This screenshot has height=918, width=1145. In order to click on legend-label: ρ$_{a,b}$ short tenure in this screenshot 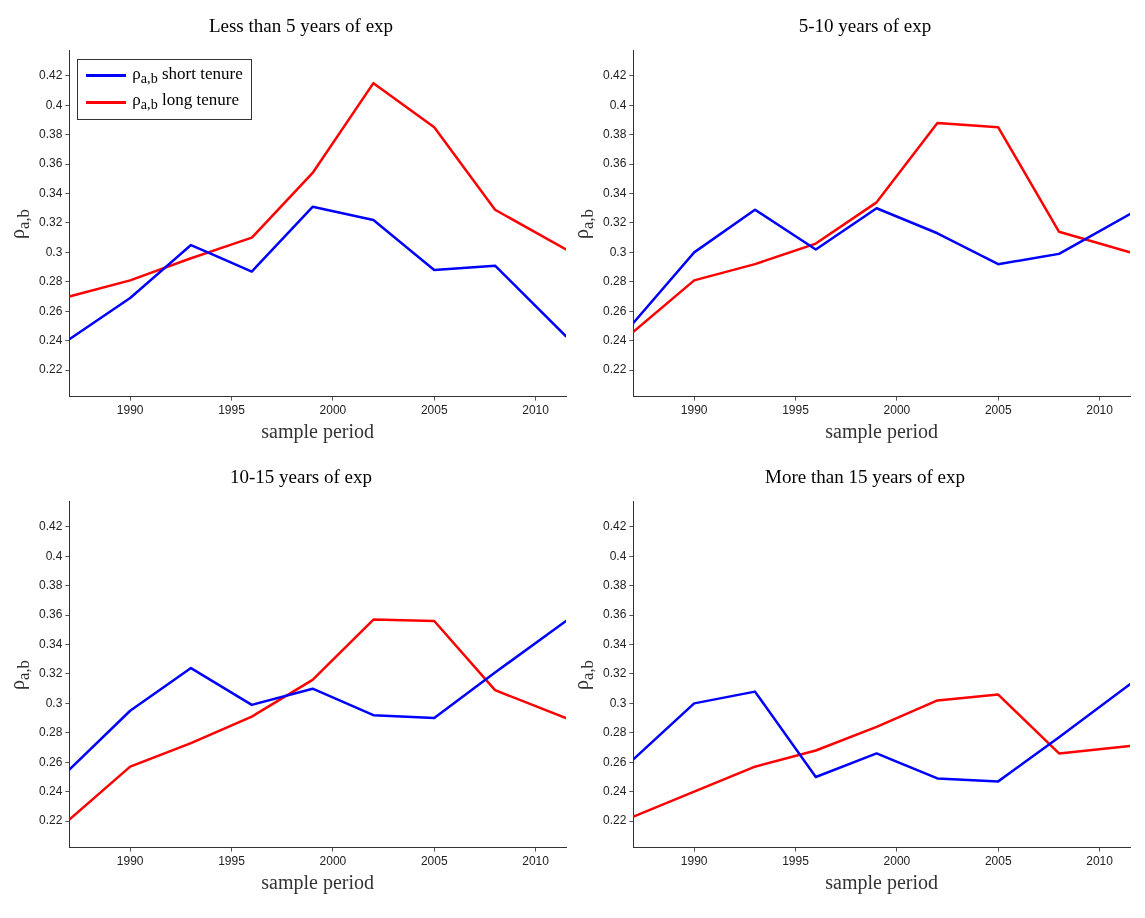, I will do `click(187, 75)`.